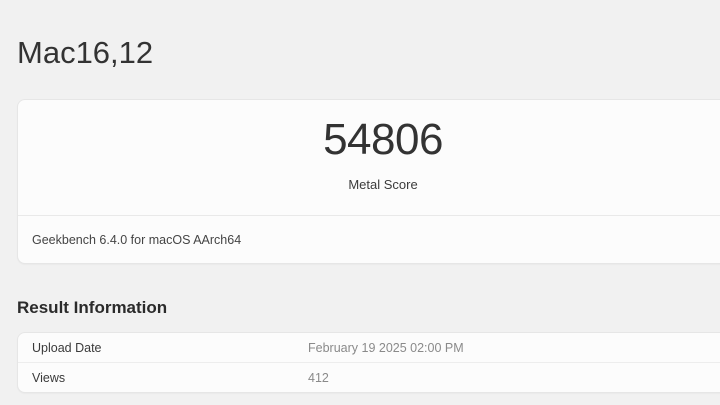 Image resolution: width=720 pixels, height=405 pixels. I want to click on score-card-divider, so click(369, 215).